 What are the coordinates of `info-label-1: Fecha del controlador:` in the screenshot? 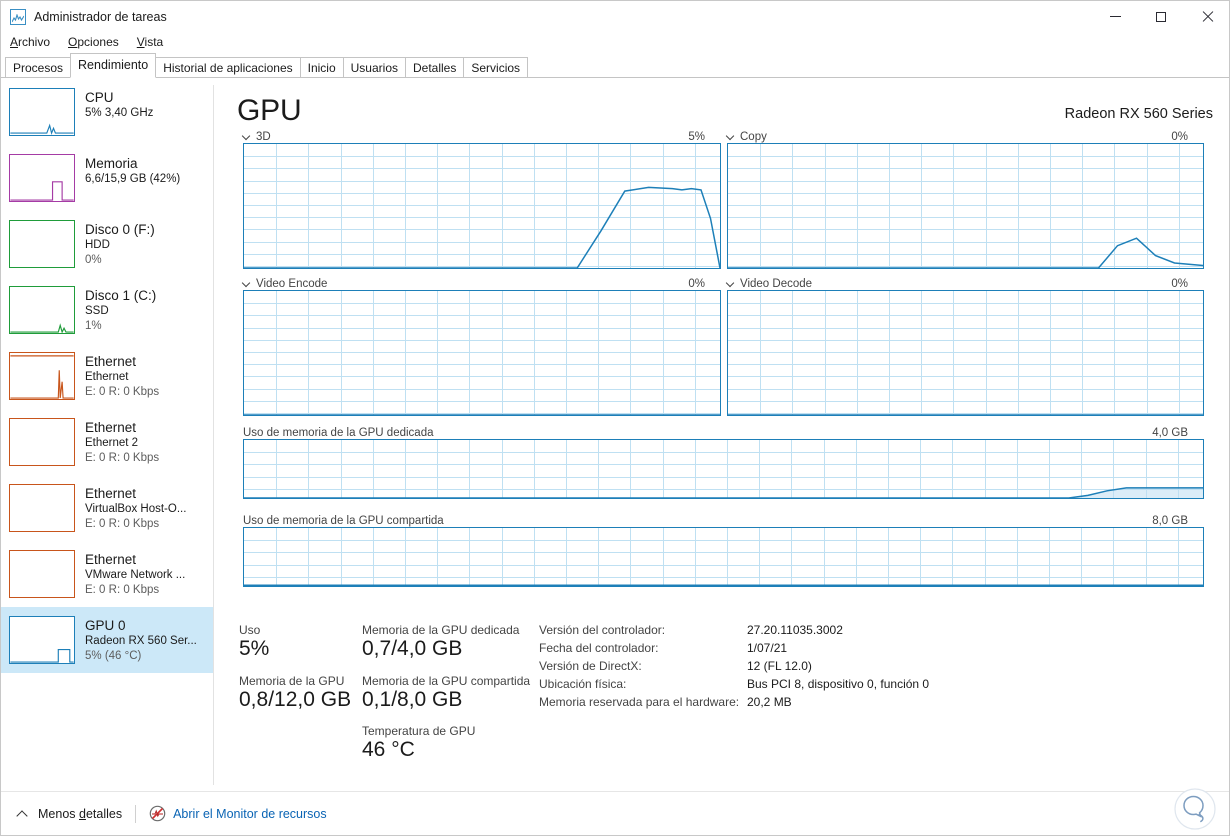 It's located at (599, 648).